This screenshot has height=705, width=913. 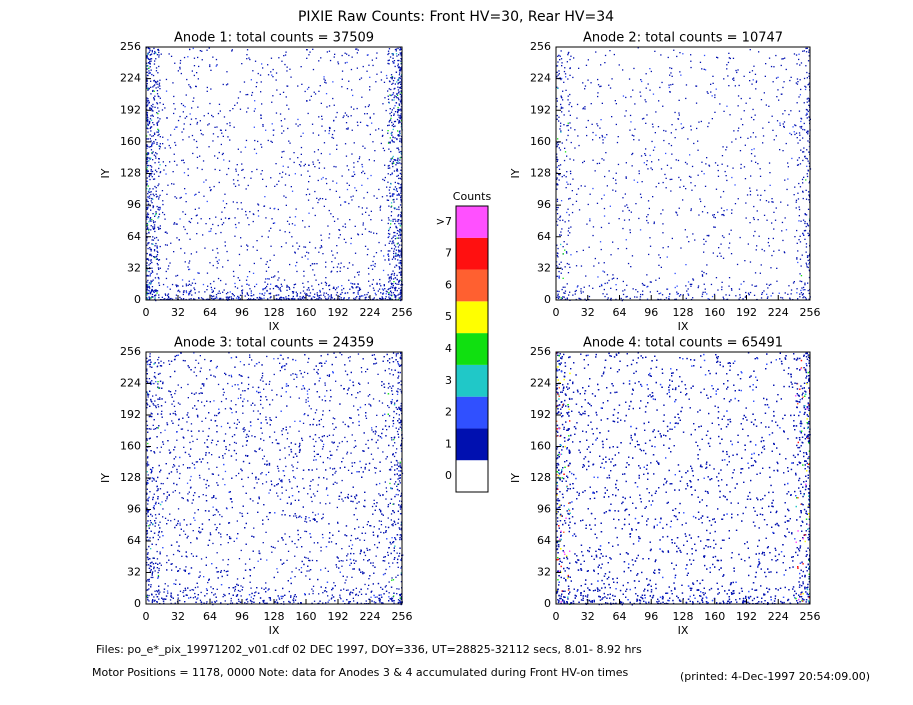 I want to click on y-tick-label: 64, so click(x=544, y=236).